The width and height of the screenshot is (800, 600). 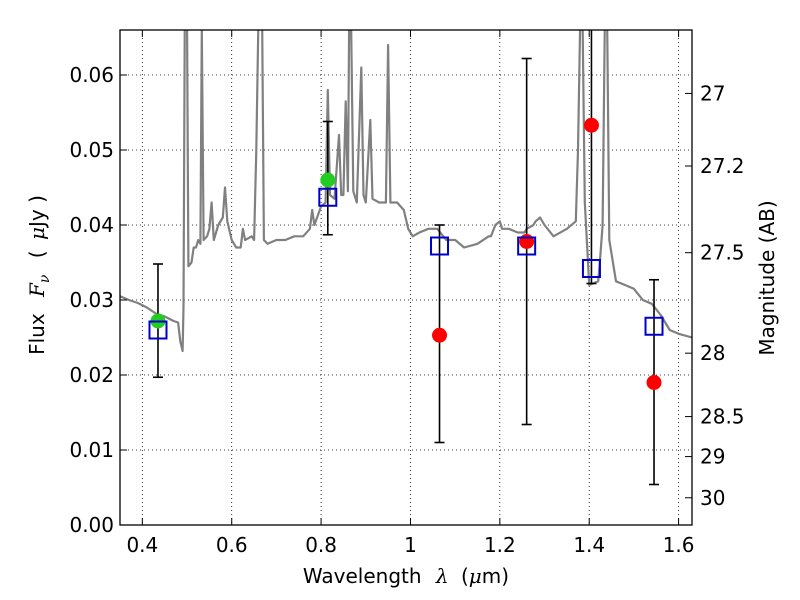 What do you see at coordinates (328, 180) in the screenshot?
I see `green-data-point` at bounding box center [328, 180].